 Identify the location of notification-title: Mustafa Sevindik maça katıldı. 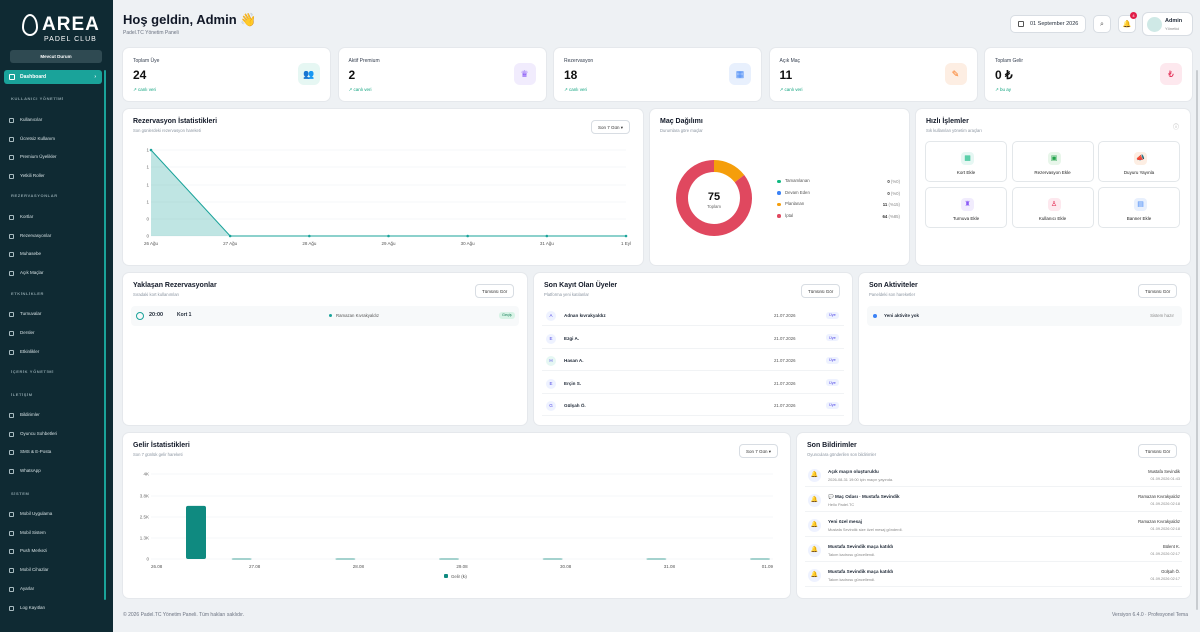
(861, 546).